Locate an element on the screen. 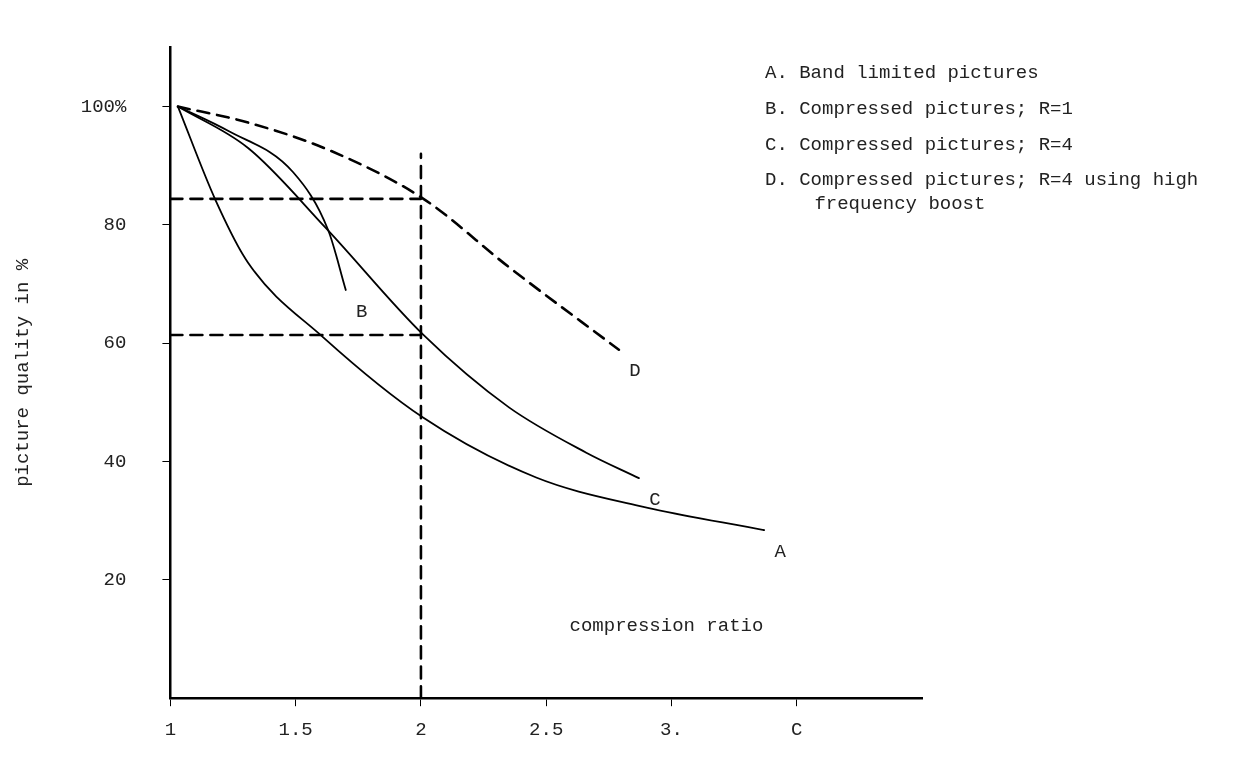 The image size is (1247, 773). series-label: C is located at coordinates (655, 499).